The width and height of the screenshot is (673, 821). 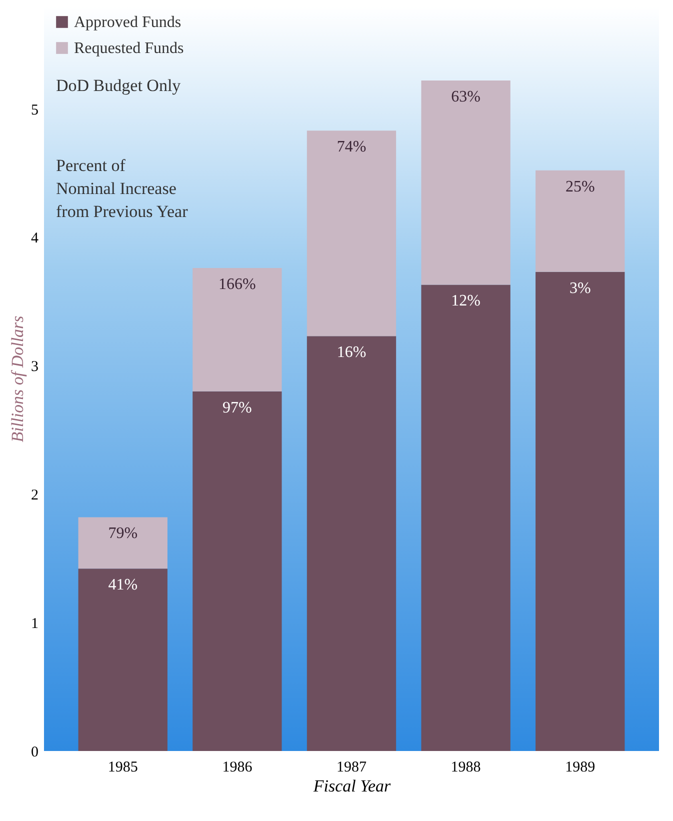 I want to click on legend-label: Requested Funds, so click(x=129, y=48).